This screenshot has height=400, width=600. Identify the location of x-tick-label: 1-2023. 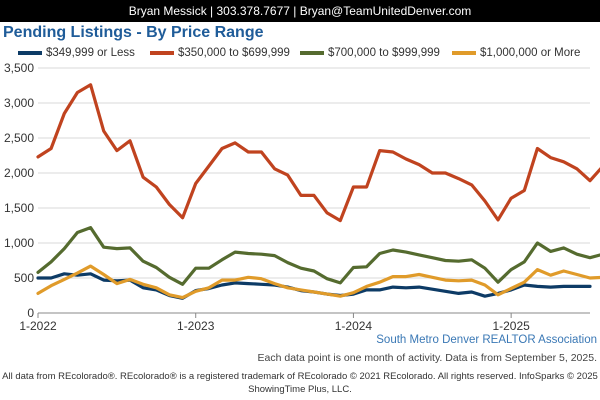
(196, 326).